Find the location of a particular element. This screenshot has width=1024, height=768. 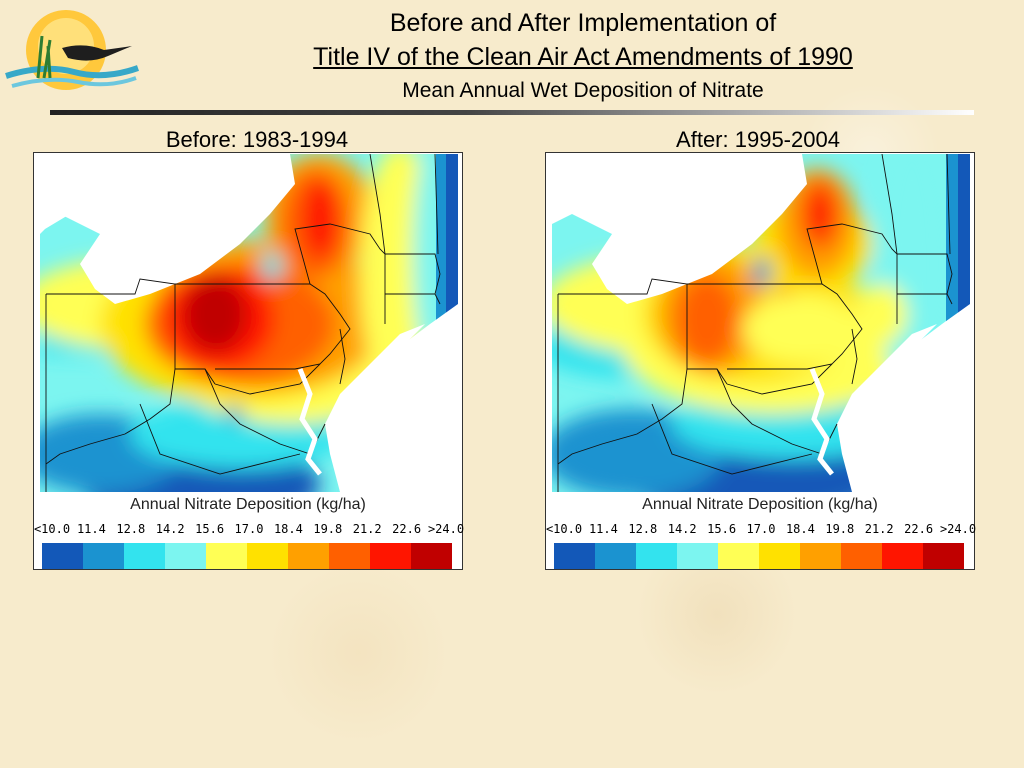

slide-subtitle: Mean Annual Wet Deposition of Nitrate is located at coordinates (583, 90).